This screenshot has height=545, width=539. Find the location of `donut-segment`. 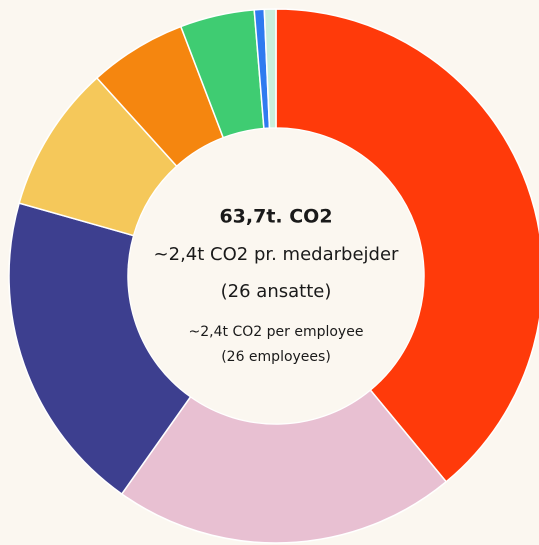

donut-segment is located at coordinates (270, 68).